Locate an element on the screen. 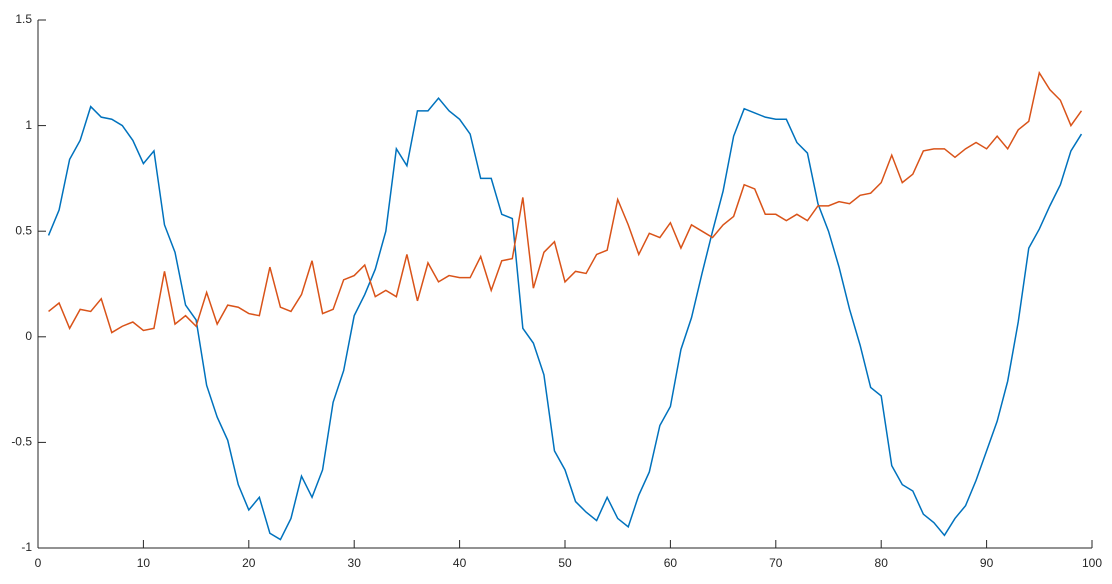 The width and height of the screenshot is (1112, 584). x-tick-label: 60 is located at coordinates (671, 563).